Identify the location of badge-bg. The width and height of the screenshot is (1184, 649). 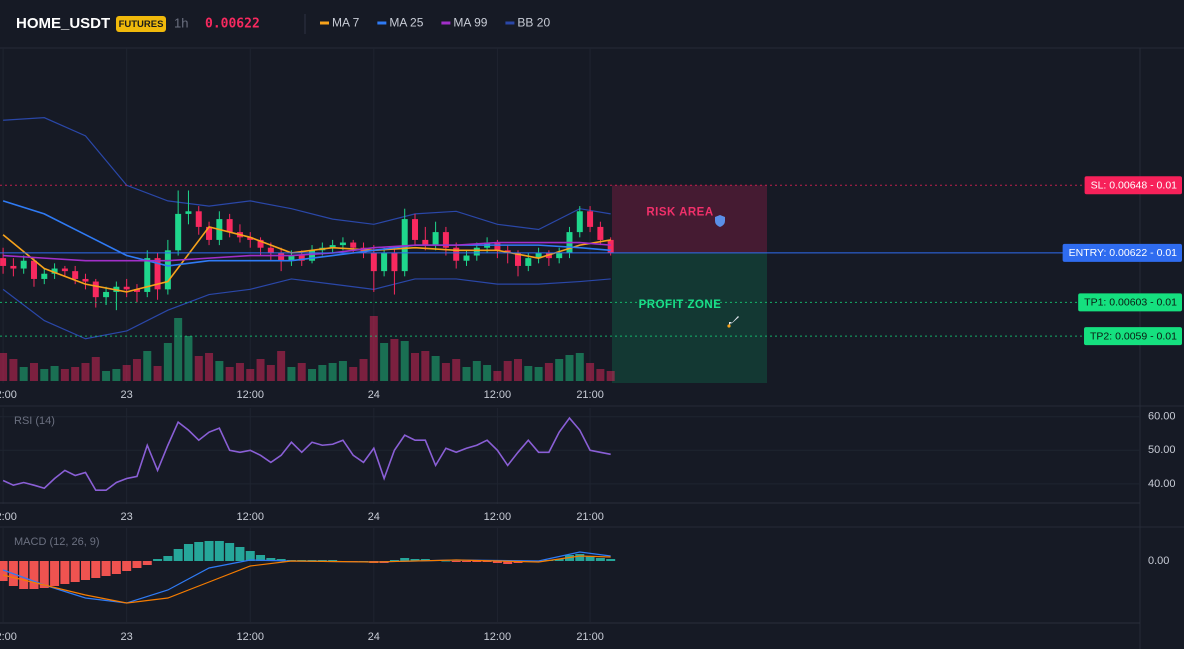
(141, 24).